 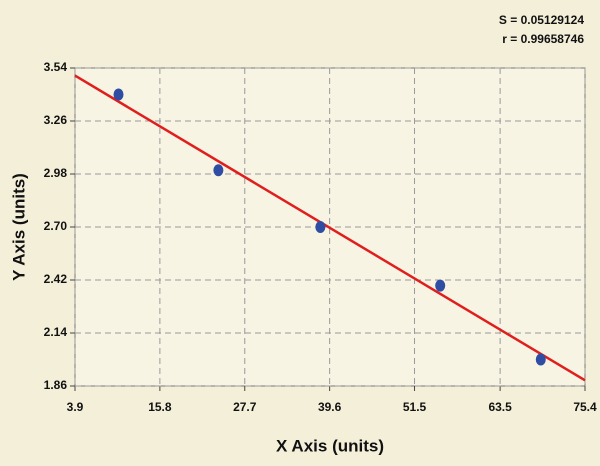 I want to click on y-tick-label: 2.98, so click(x=56, y=173).